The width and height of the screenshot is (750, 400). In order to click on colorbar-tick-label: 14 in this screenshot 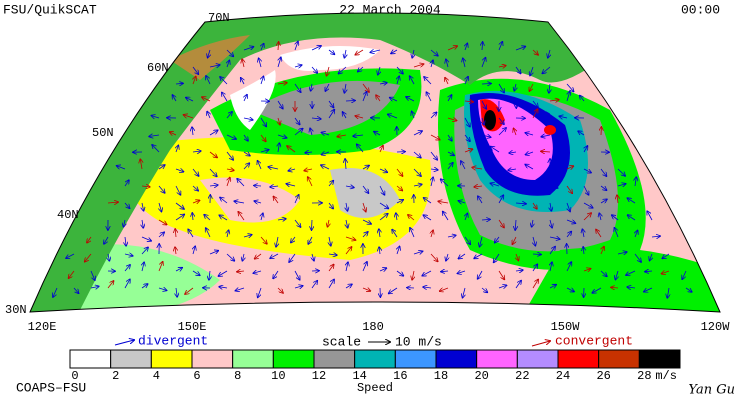, I will do `click(359, 376)`.